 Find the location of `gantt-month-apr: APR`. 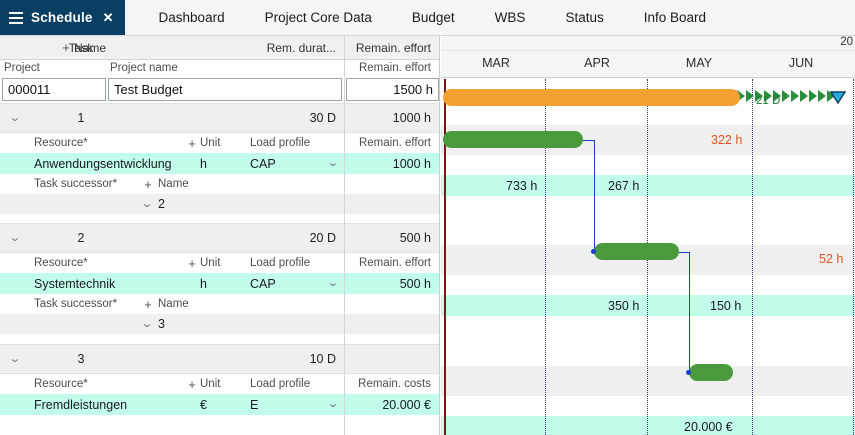

gantt-month-apr: APR is located at coordinates (597, 63).